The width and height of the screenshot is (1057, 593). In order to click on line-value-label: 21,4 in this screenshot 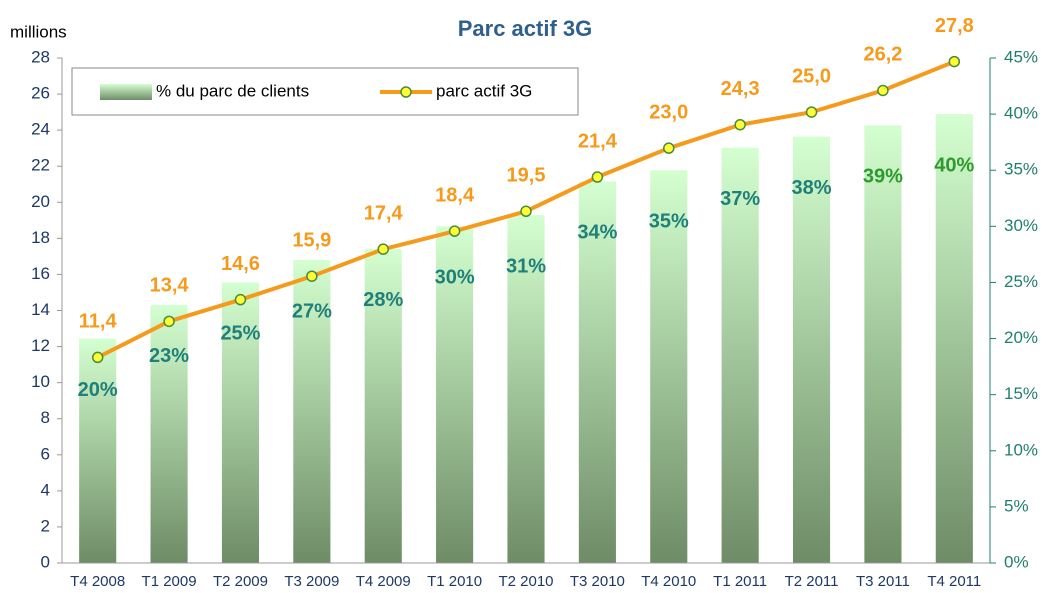, I will do `click(598, 141)`.